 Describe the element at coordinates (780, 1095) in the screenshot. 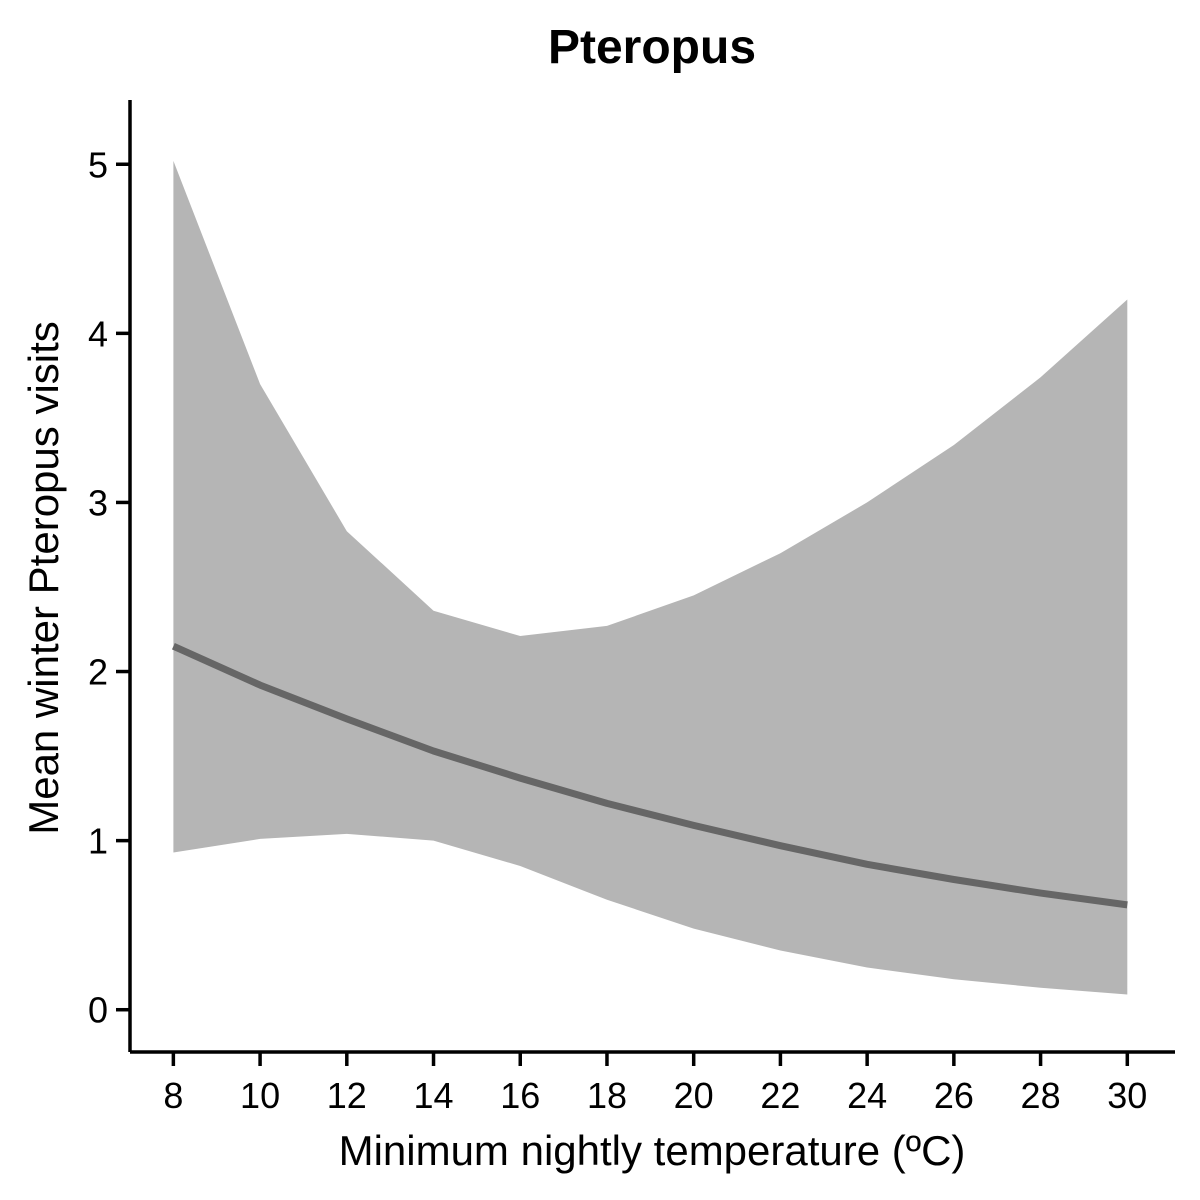

I see `x-tick-label: 22` at that location.